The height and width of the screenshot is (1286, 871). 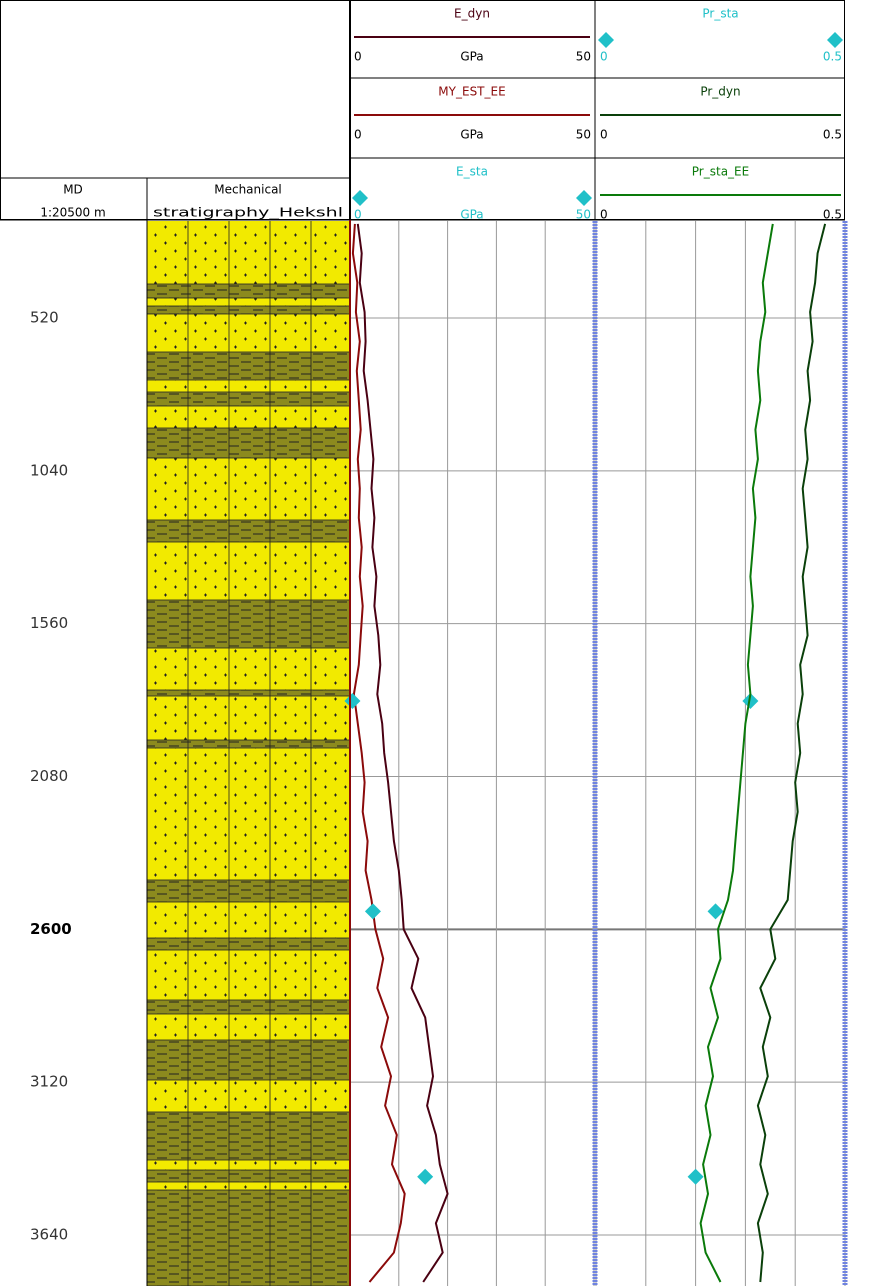 What do you see at coordinates (49, 623) in the screenshot?
I see `y-tick-label: 1560` at bounding box center [49, 623].